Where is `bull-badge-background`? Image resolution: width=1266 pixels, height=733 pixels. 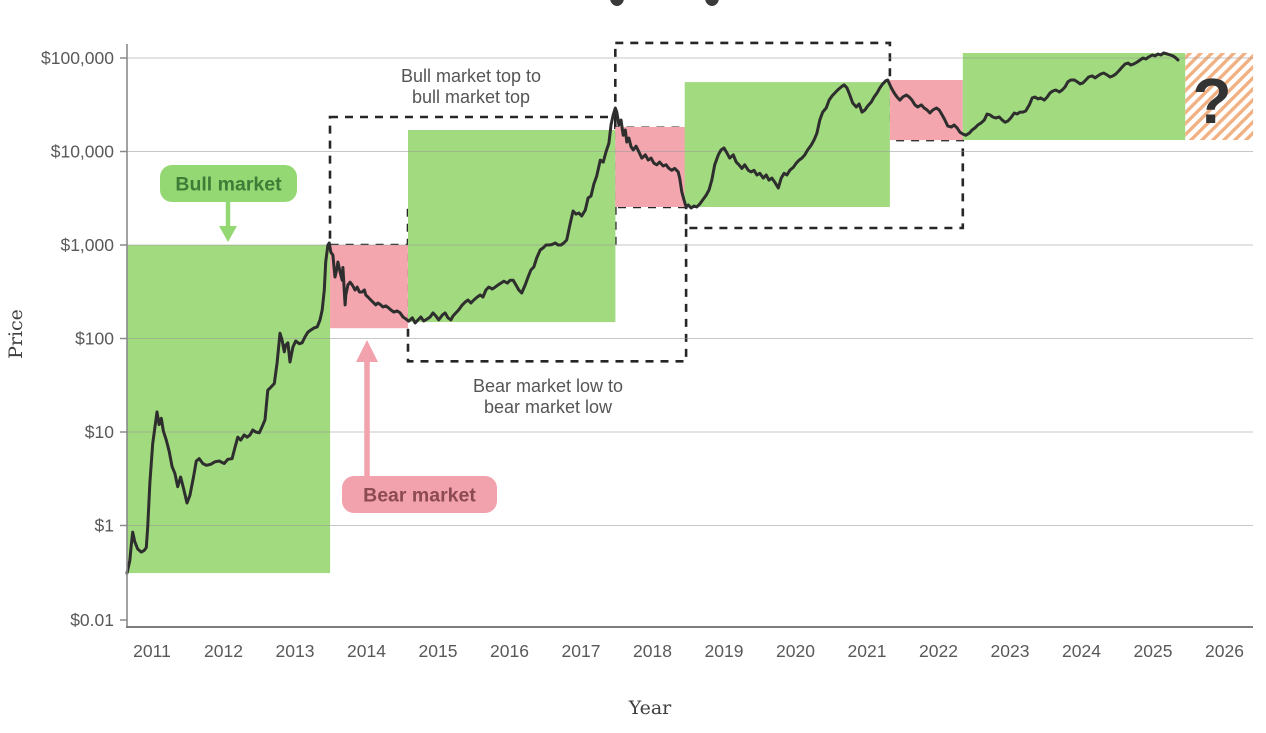
bull-badge-background is located at coordinates (228, 183).